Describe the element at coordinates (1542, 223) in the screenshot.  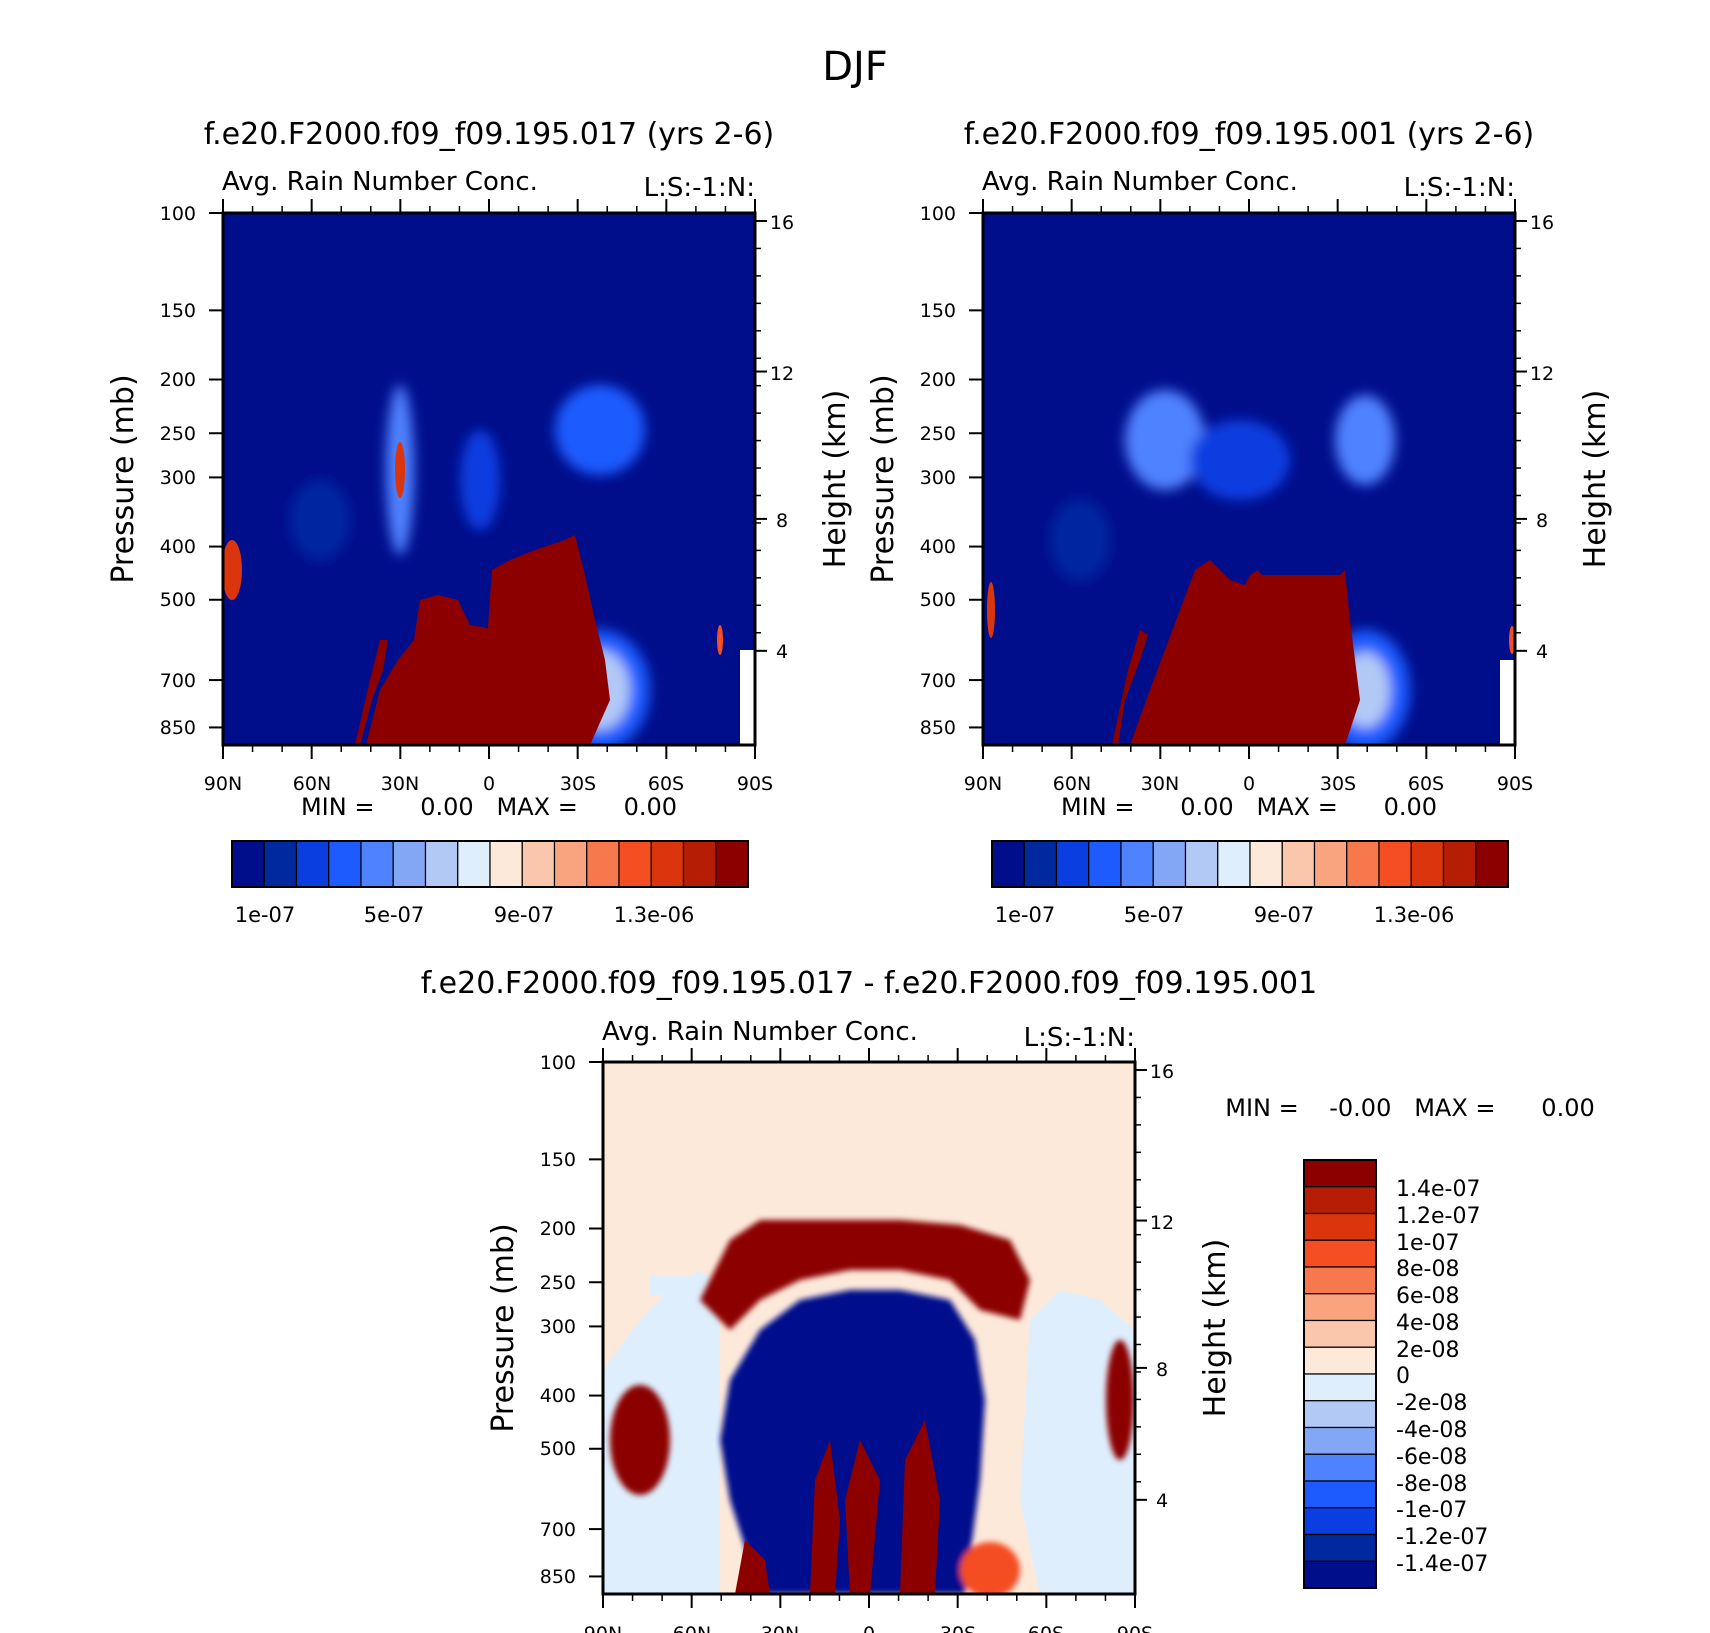
I see `y-right-tick-label: 16` at that location.